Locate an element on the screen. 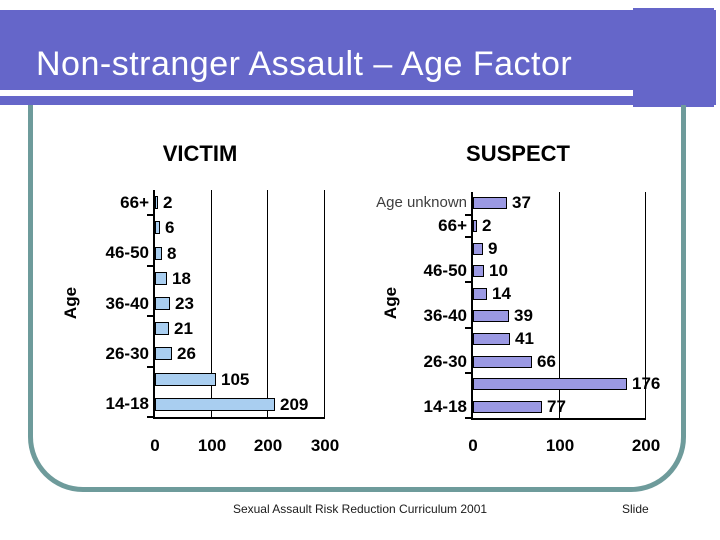 Image resolution: width=720 pixels, height=540 pixels. bar-value-label: 14 is located at coordinates (501, 293).